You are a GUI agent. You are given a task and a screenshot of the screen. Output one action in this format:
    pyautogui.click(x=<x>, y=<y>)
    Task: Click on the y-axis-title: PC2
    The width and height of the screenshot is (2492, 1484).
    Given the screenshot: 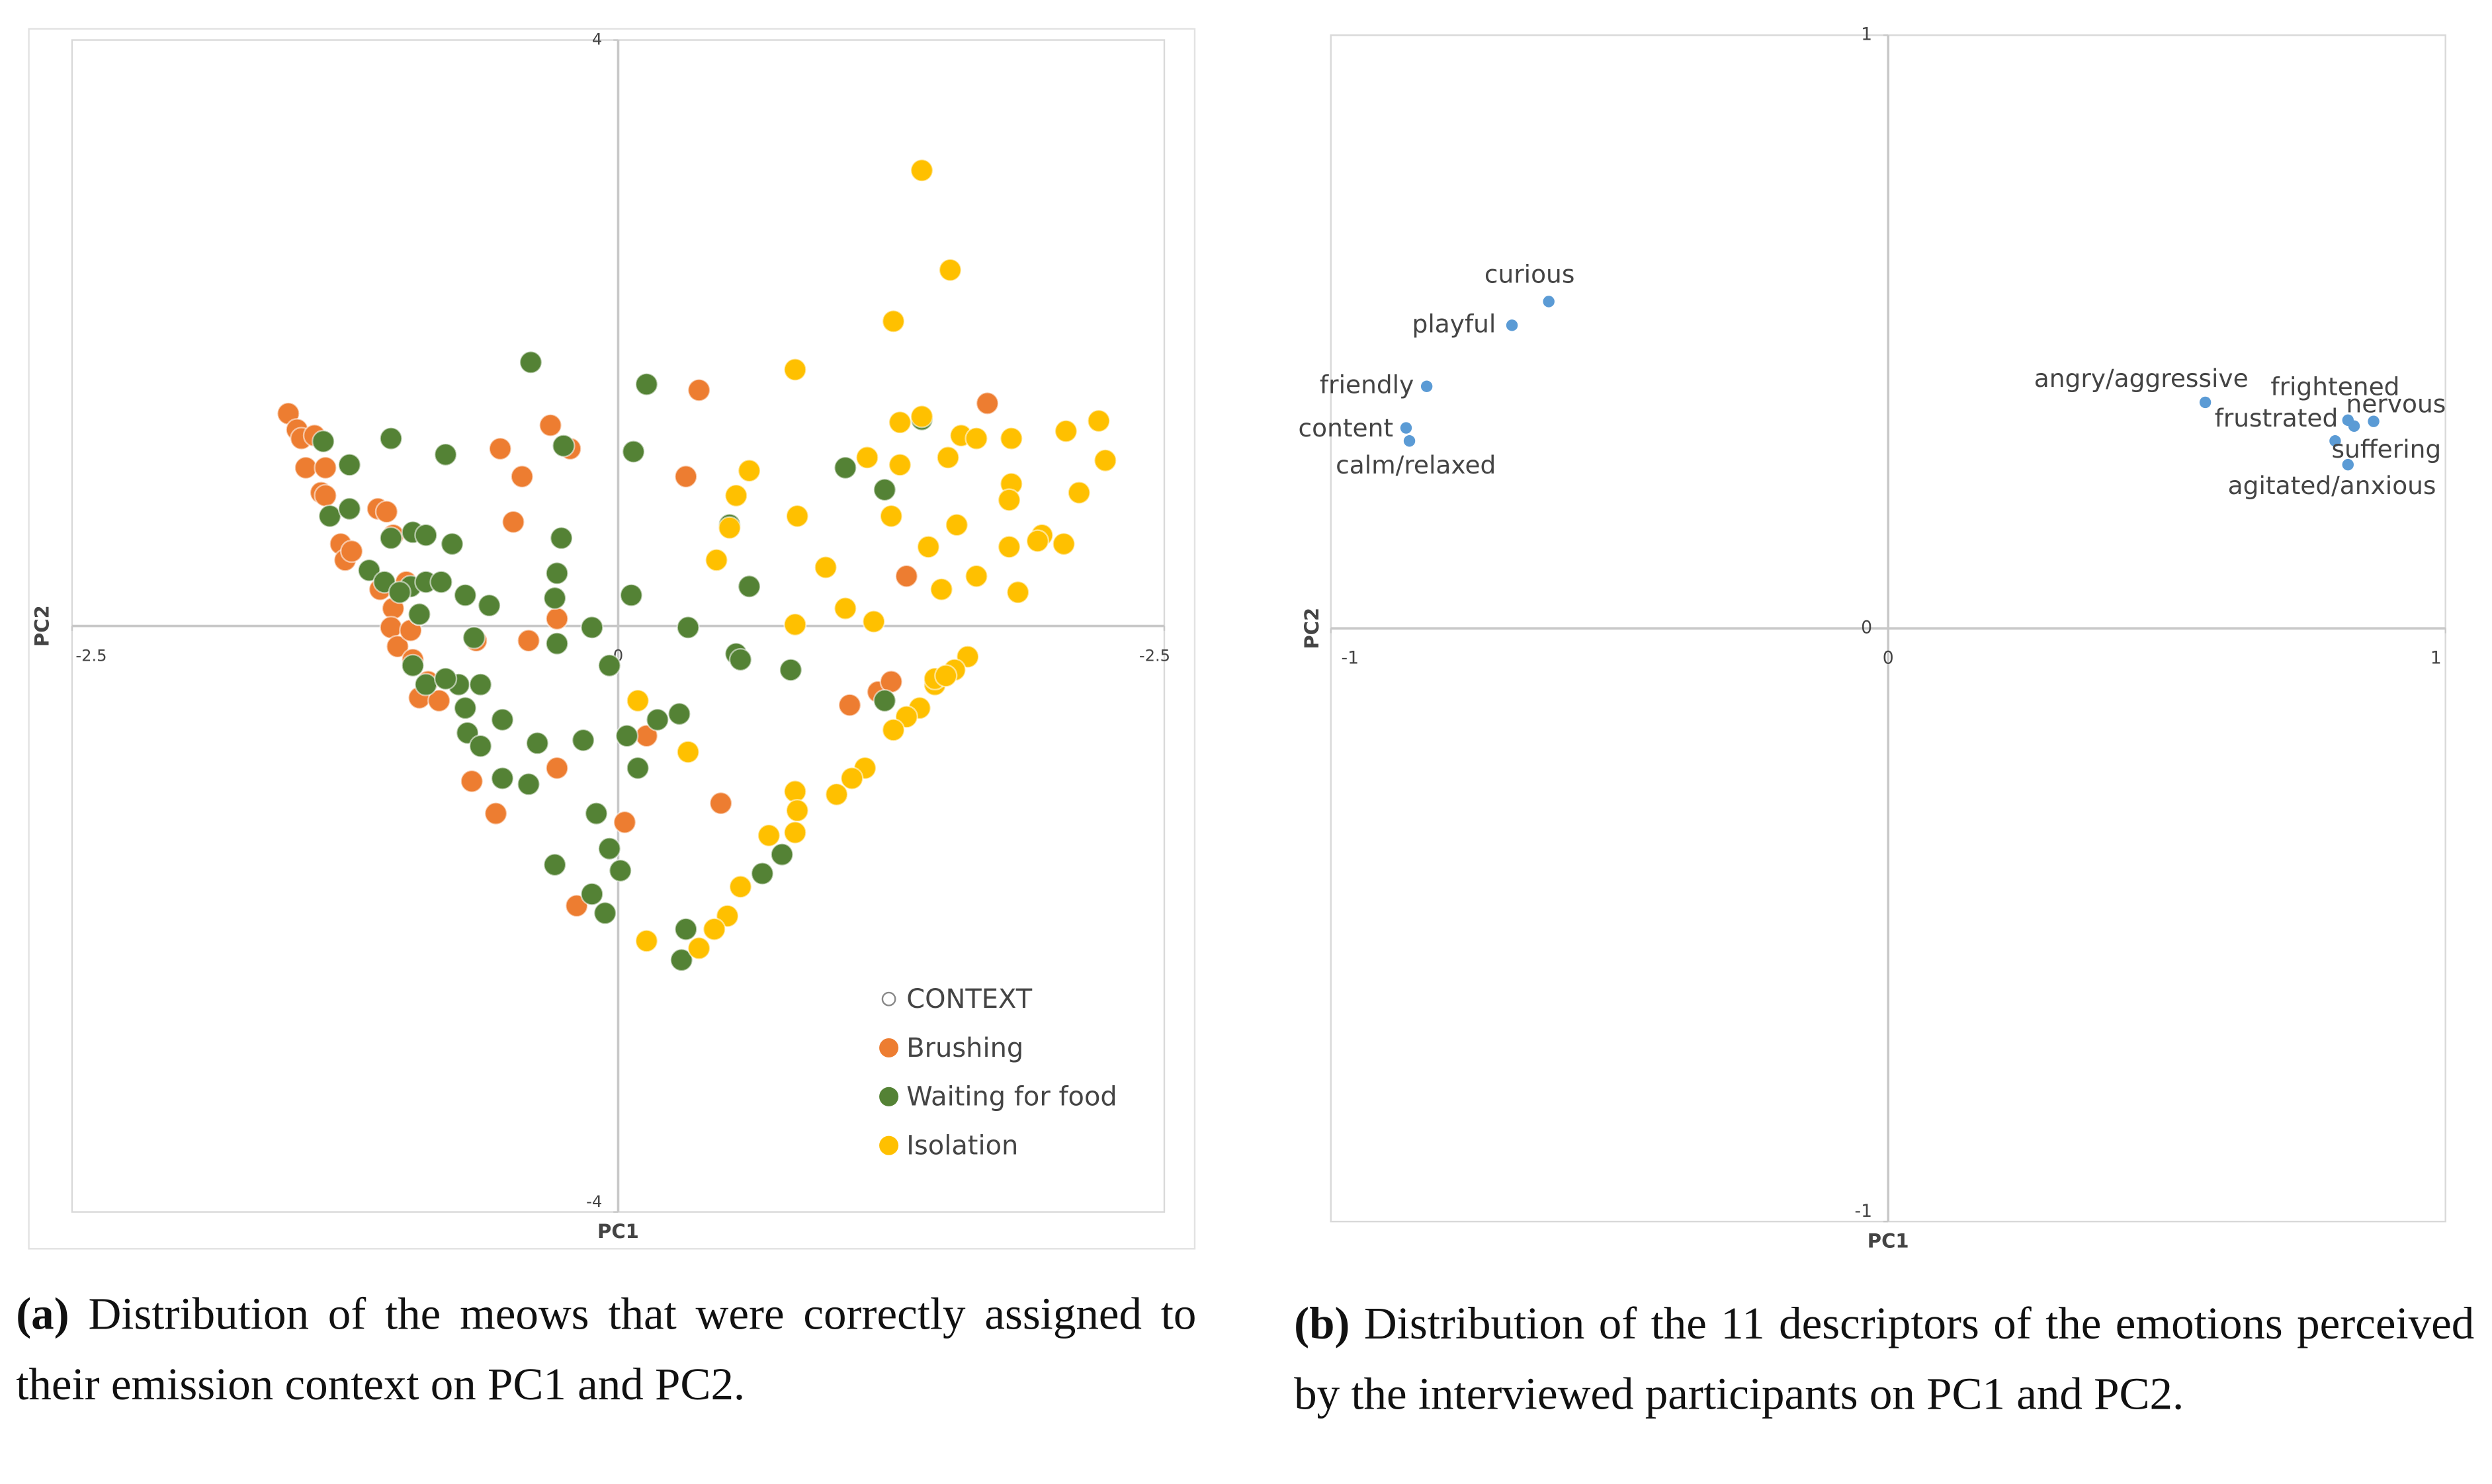 What is the action you would take?
    pyautogui.click(x=41, y=626)
    